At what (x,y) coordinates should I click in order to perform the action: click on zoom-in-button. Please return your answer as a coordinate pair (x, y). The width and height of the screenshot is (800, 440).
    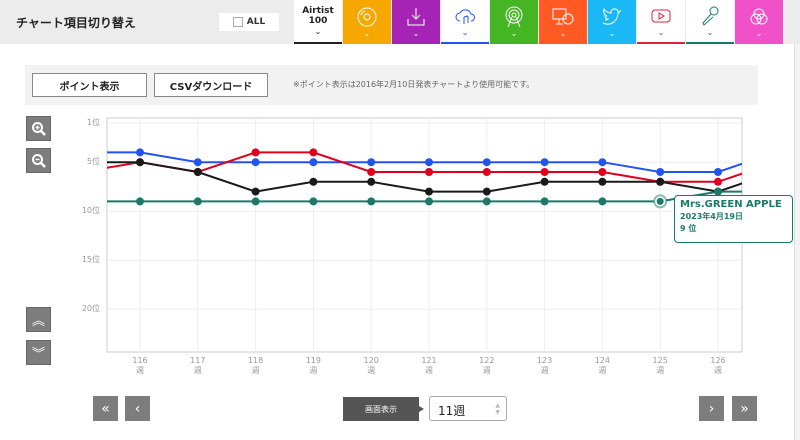
    Looking at the image, I should click on (38, 128).